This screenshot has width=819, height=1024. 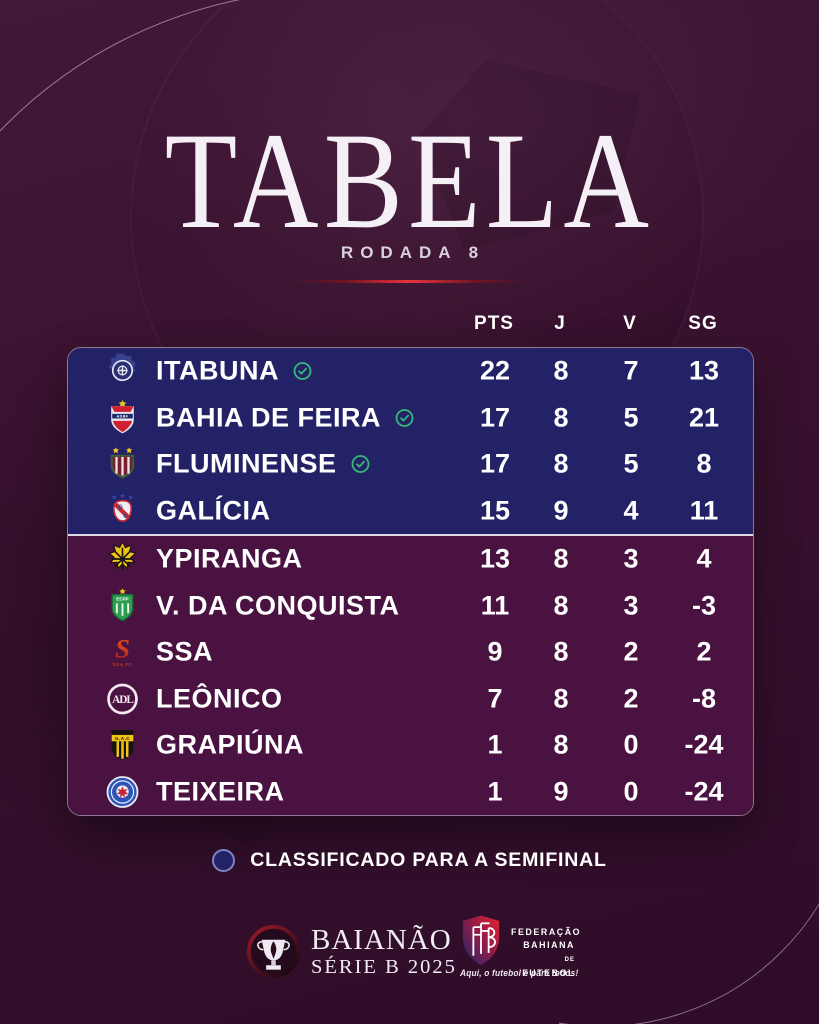 What do you see at coordinates (410, 792) in the screenshot?
I see `table-row: TEIXEIRA 1 9 0 -24` at bounding box center [410, 792].